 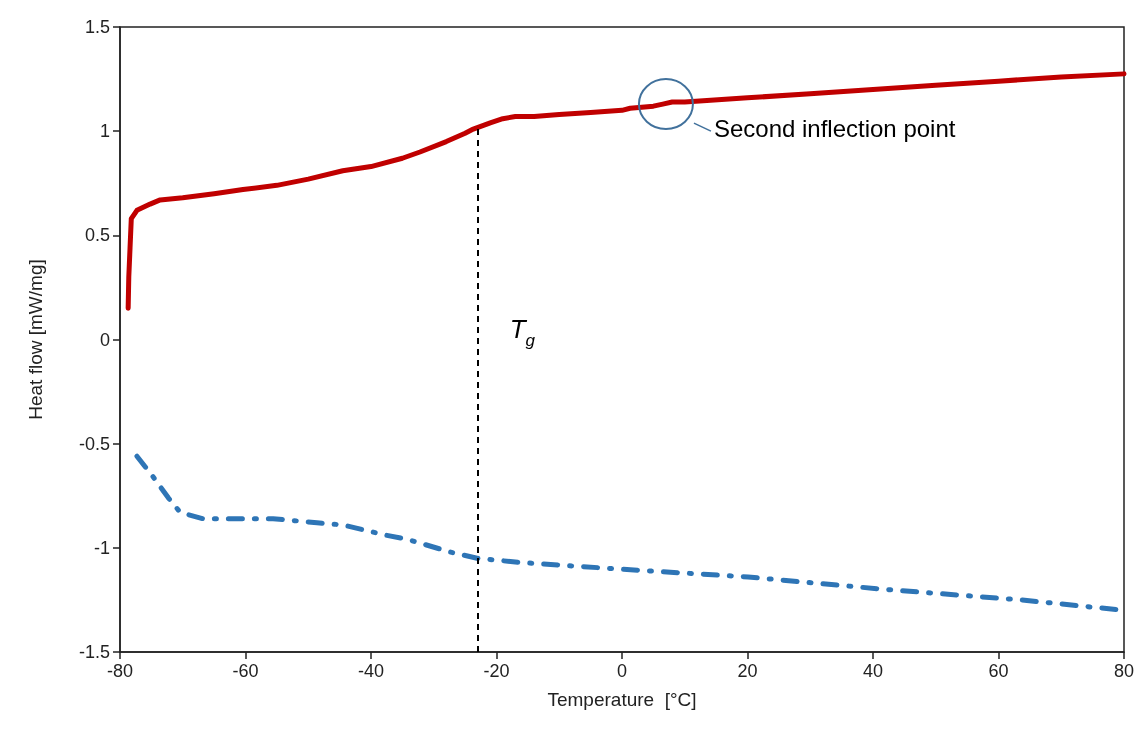 I want to click on y-tick-label: -0.5, so click(x=94, y=443).